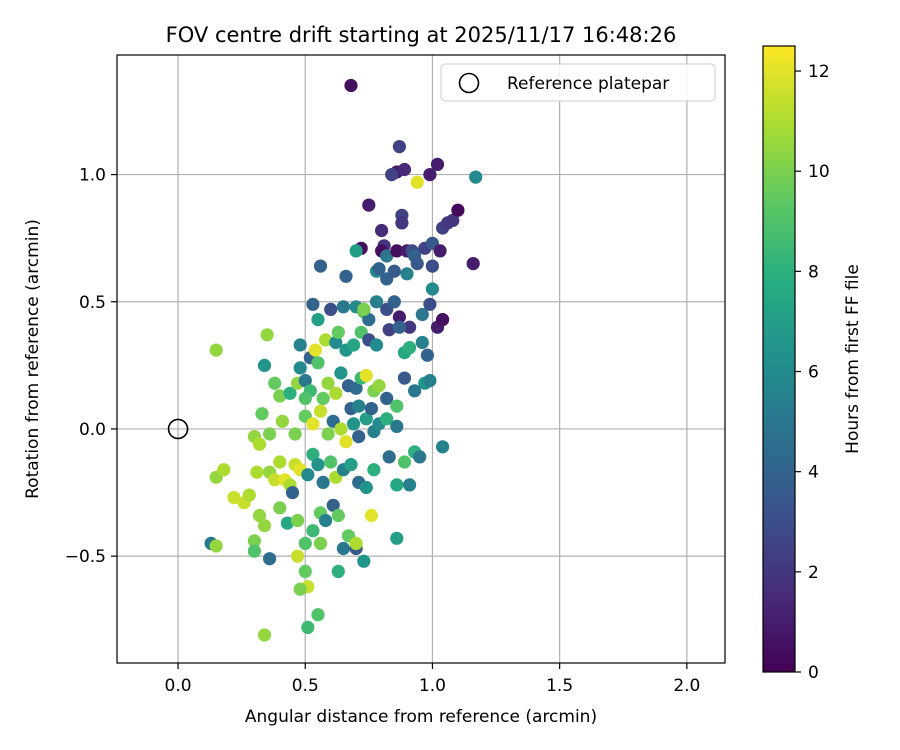 The width and height of the screenshot is (900, 750). What do you see at coordinates (178, 686) in the screenshot?
I see `x-tick-label: 0.0` at bounding box center [178, 686].